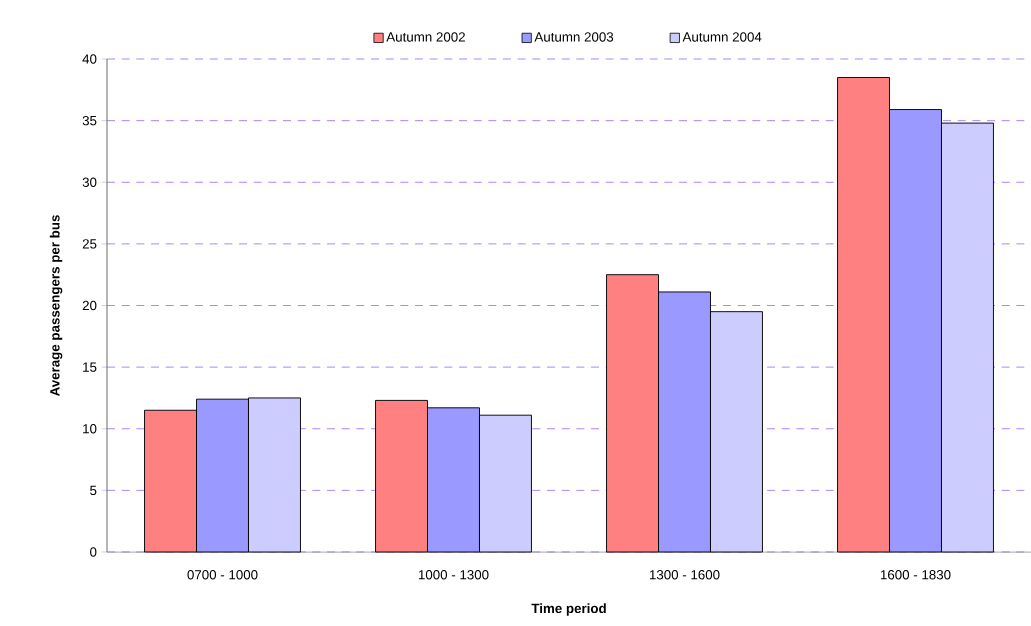 This screenshot has height=626, width=1031. What do you see at coordinates (89, 305) in the screenshot?
I see `y-tick-label: 20` at bounding box center [89, 305].